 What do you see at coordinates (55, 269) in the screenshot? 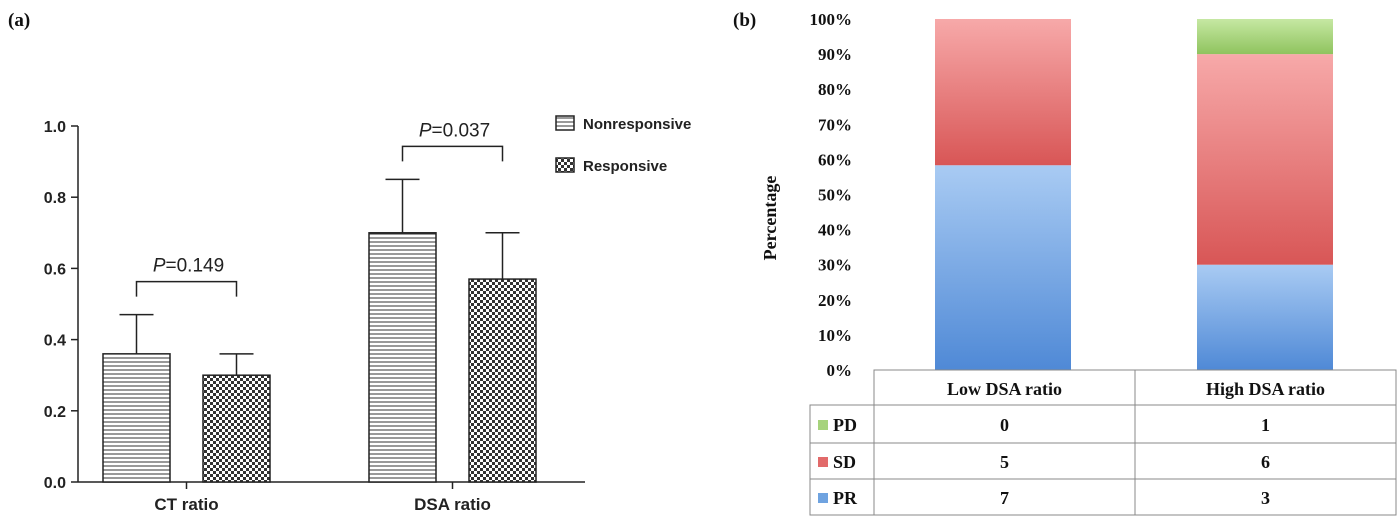
I see `y-tick-label: 0.6` at bounding box center [55, 269].